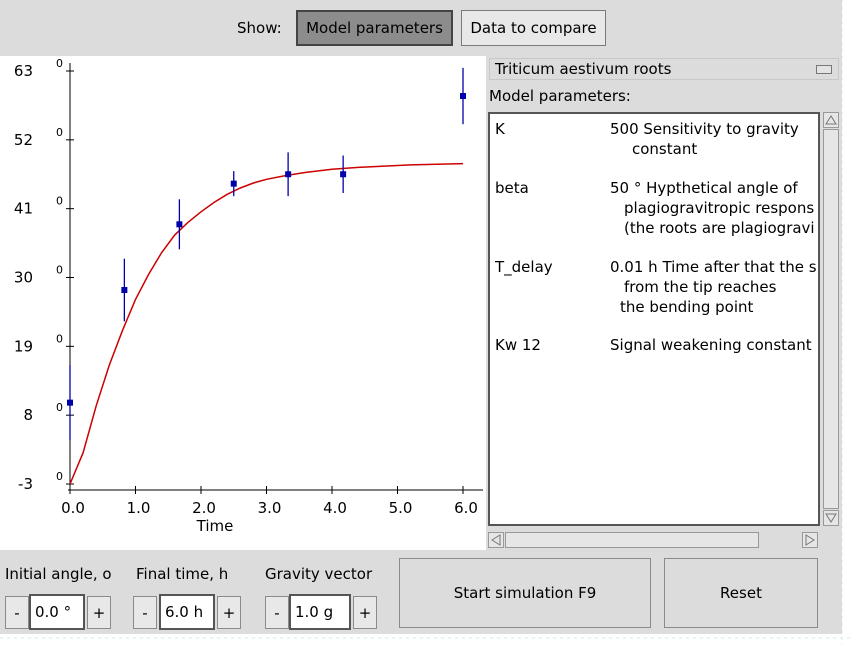  What do you see at coordinates (632, 540) in the screenshot?
I see `horizontal-scroll-thumb` at bounding box center [632, 540].